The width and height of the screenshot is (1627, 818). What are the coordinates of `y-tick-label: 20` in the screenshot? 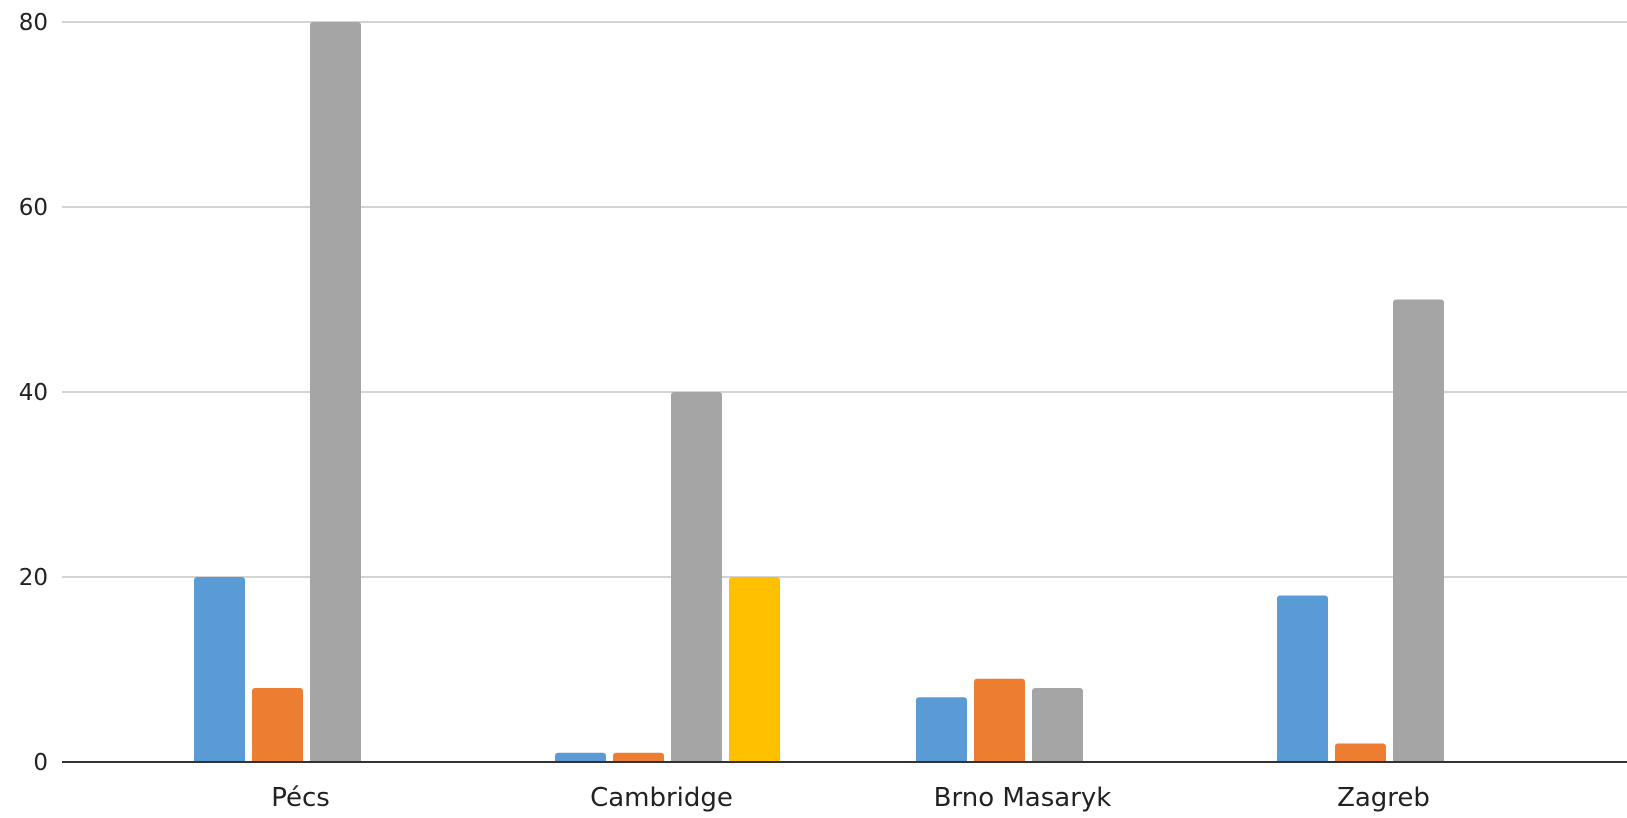 It's located at (33, 578).